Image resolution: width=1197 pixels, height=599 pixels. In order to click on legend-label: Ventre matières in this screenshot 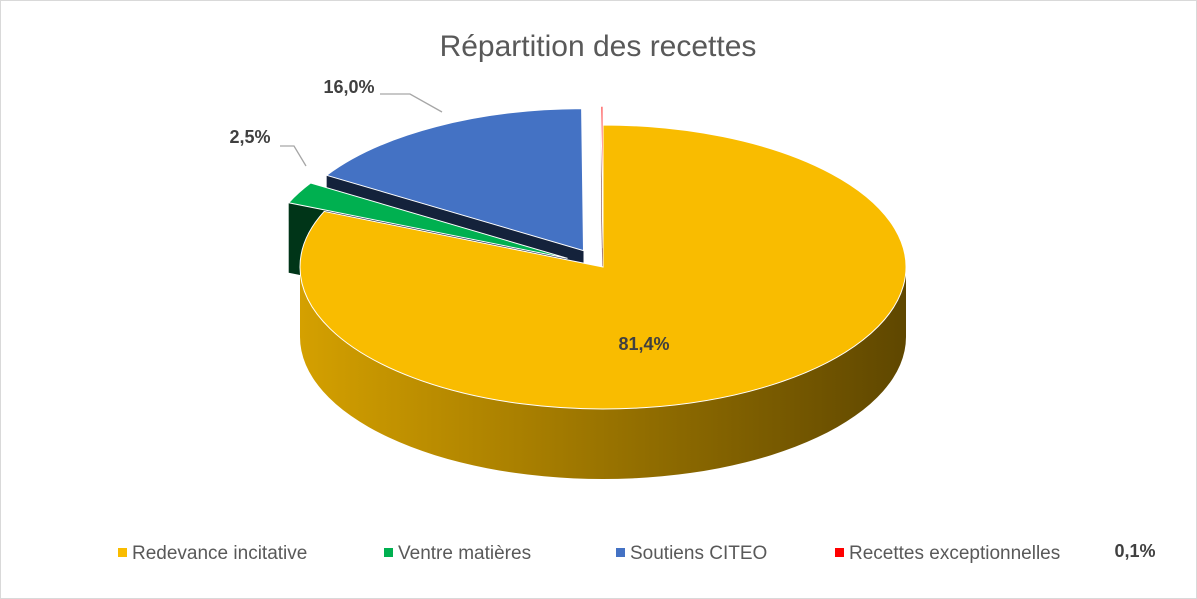, I will do `click(464, 553)`.